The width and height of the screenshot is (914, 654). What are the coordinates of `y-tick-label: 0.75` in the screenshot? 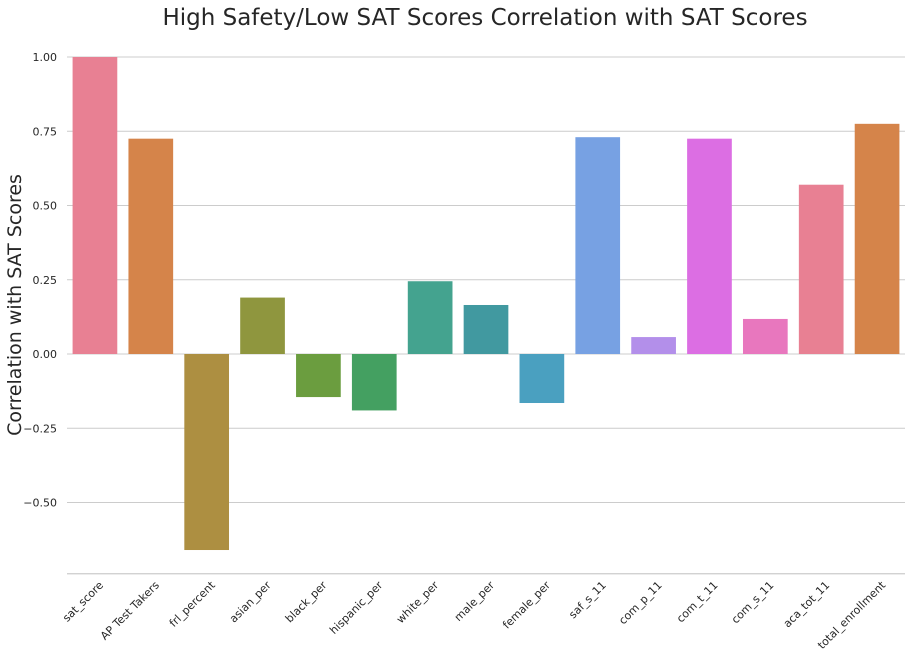 It's located at (45, 131).